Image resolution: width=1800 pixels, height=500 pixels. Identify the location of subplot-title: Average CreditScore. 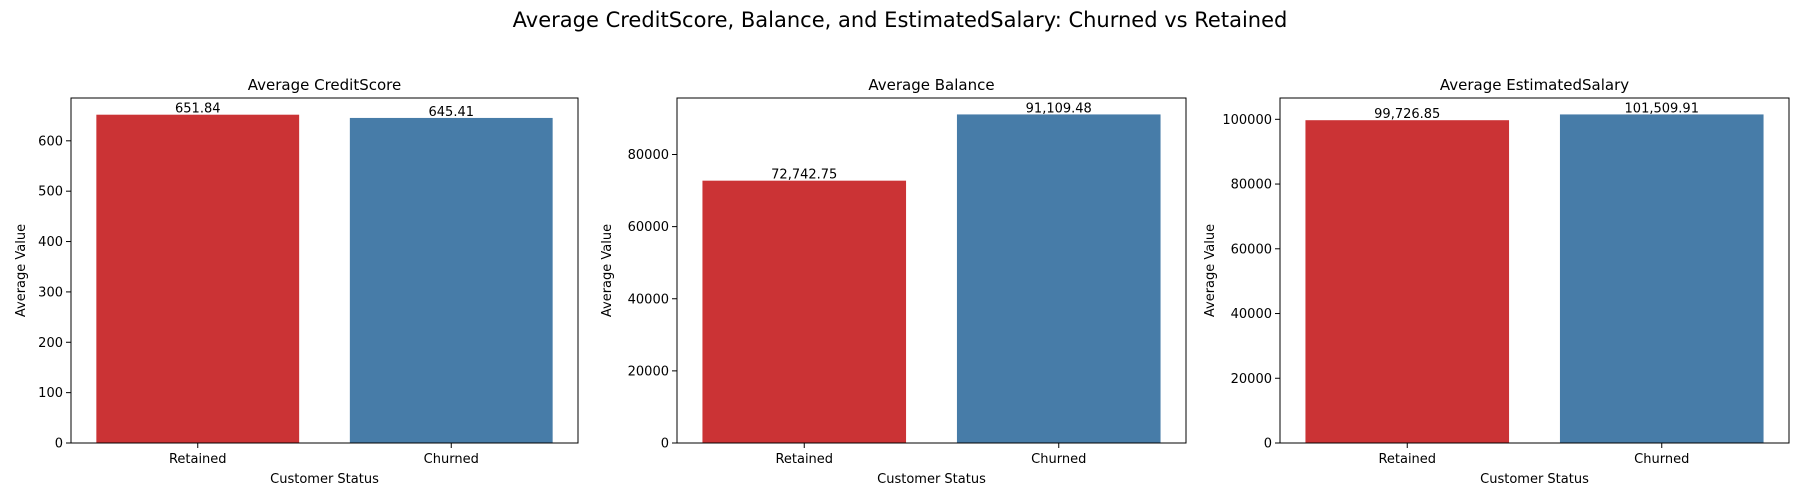
(325, 85).